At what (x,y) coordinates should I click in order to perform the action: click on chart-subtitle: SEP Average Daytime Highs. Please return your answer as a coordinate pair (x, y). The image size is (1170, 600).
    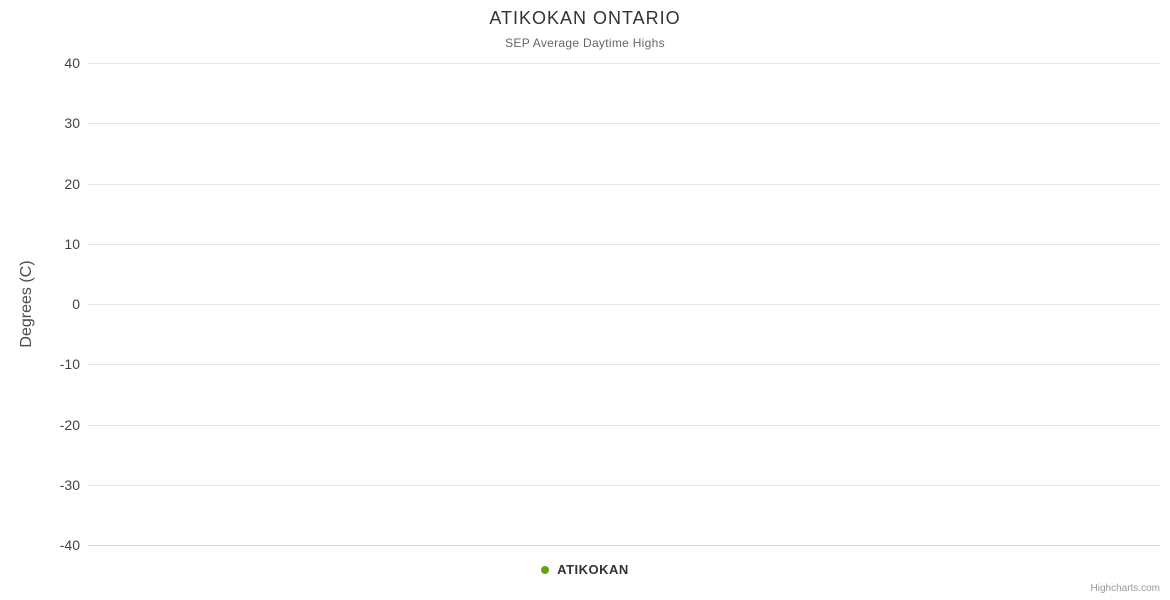
    Looking at the image, I should click on (585, 43).